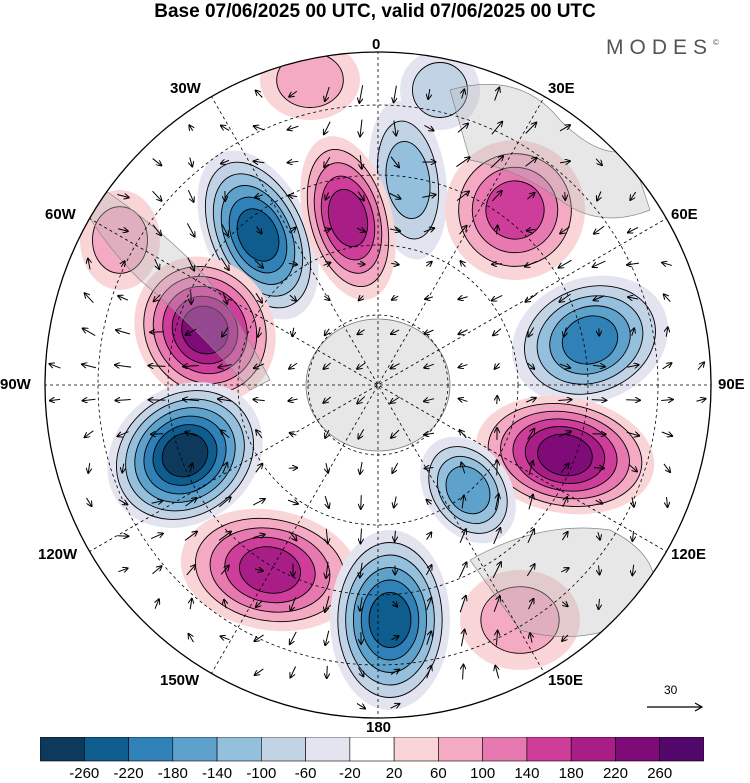 The height and width of the screenshot is (783, 750). Describe the element at coordinates (261, 773) in the screenshot. I see `colorbar-tick-label: -100` at that location.